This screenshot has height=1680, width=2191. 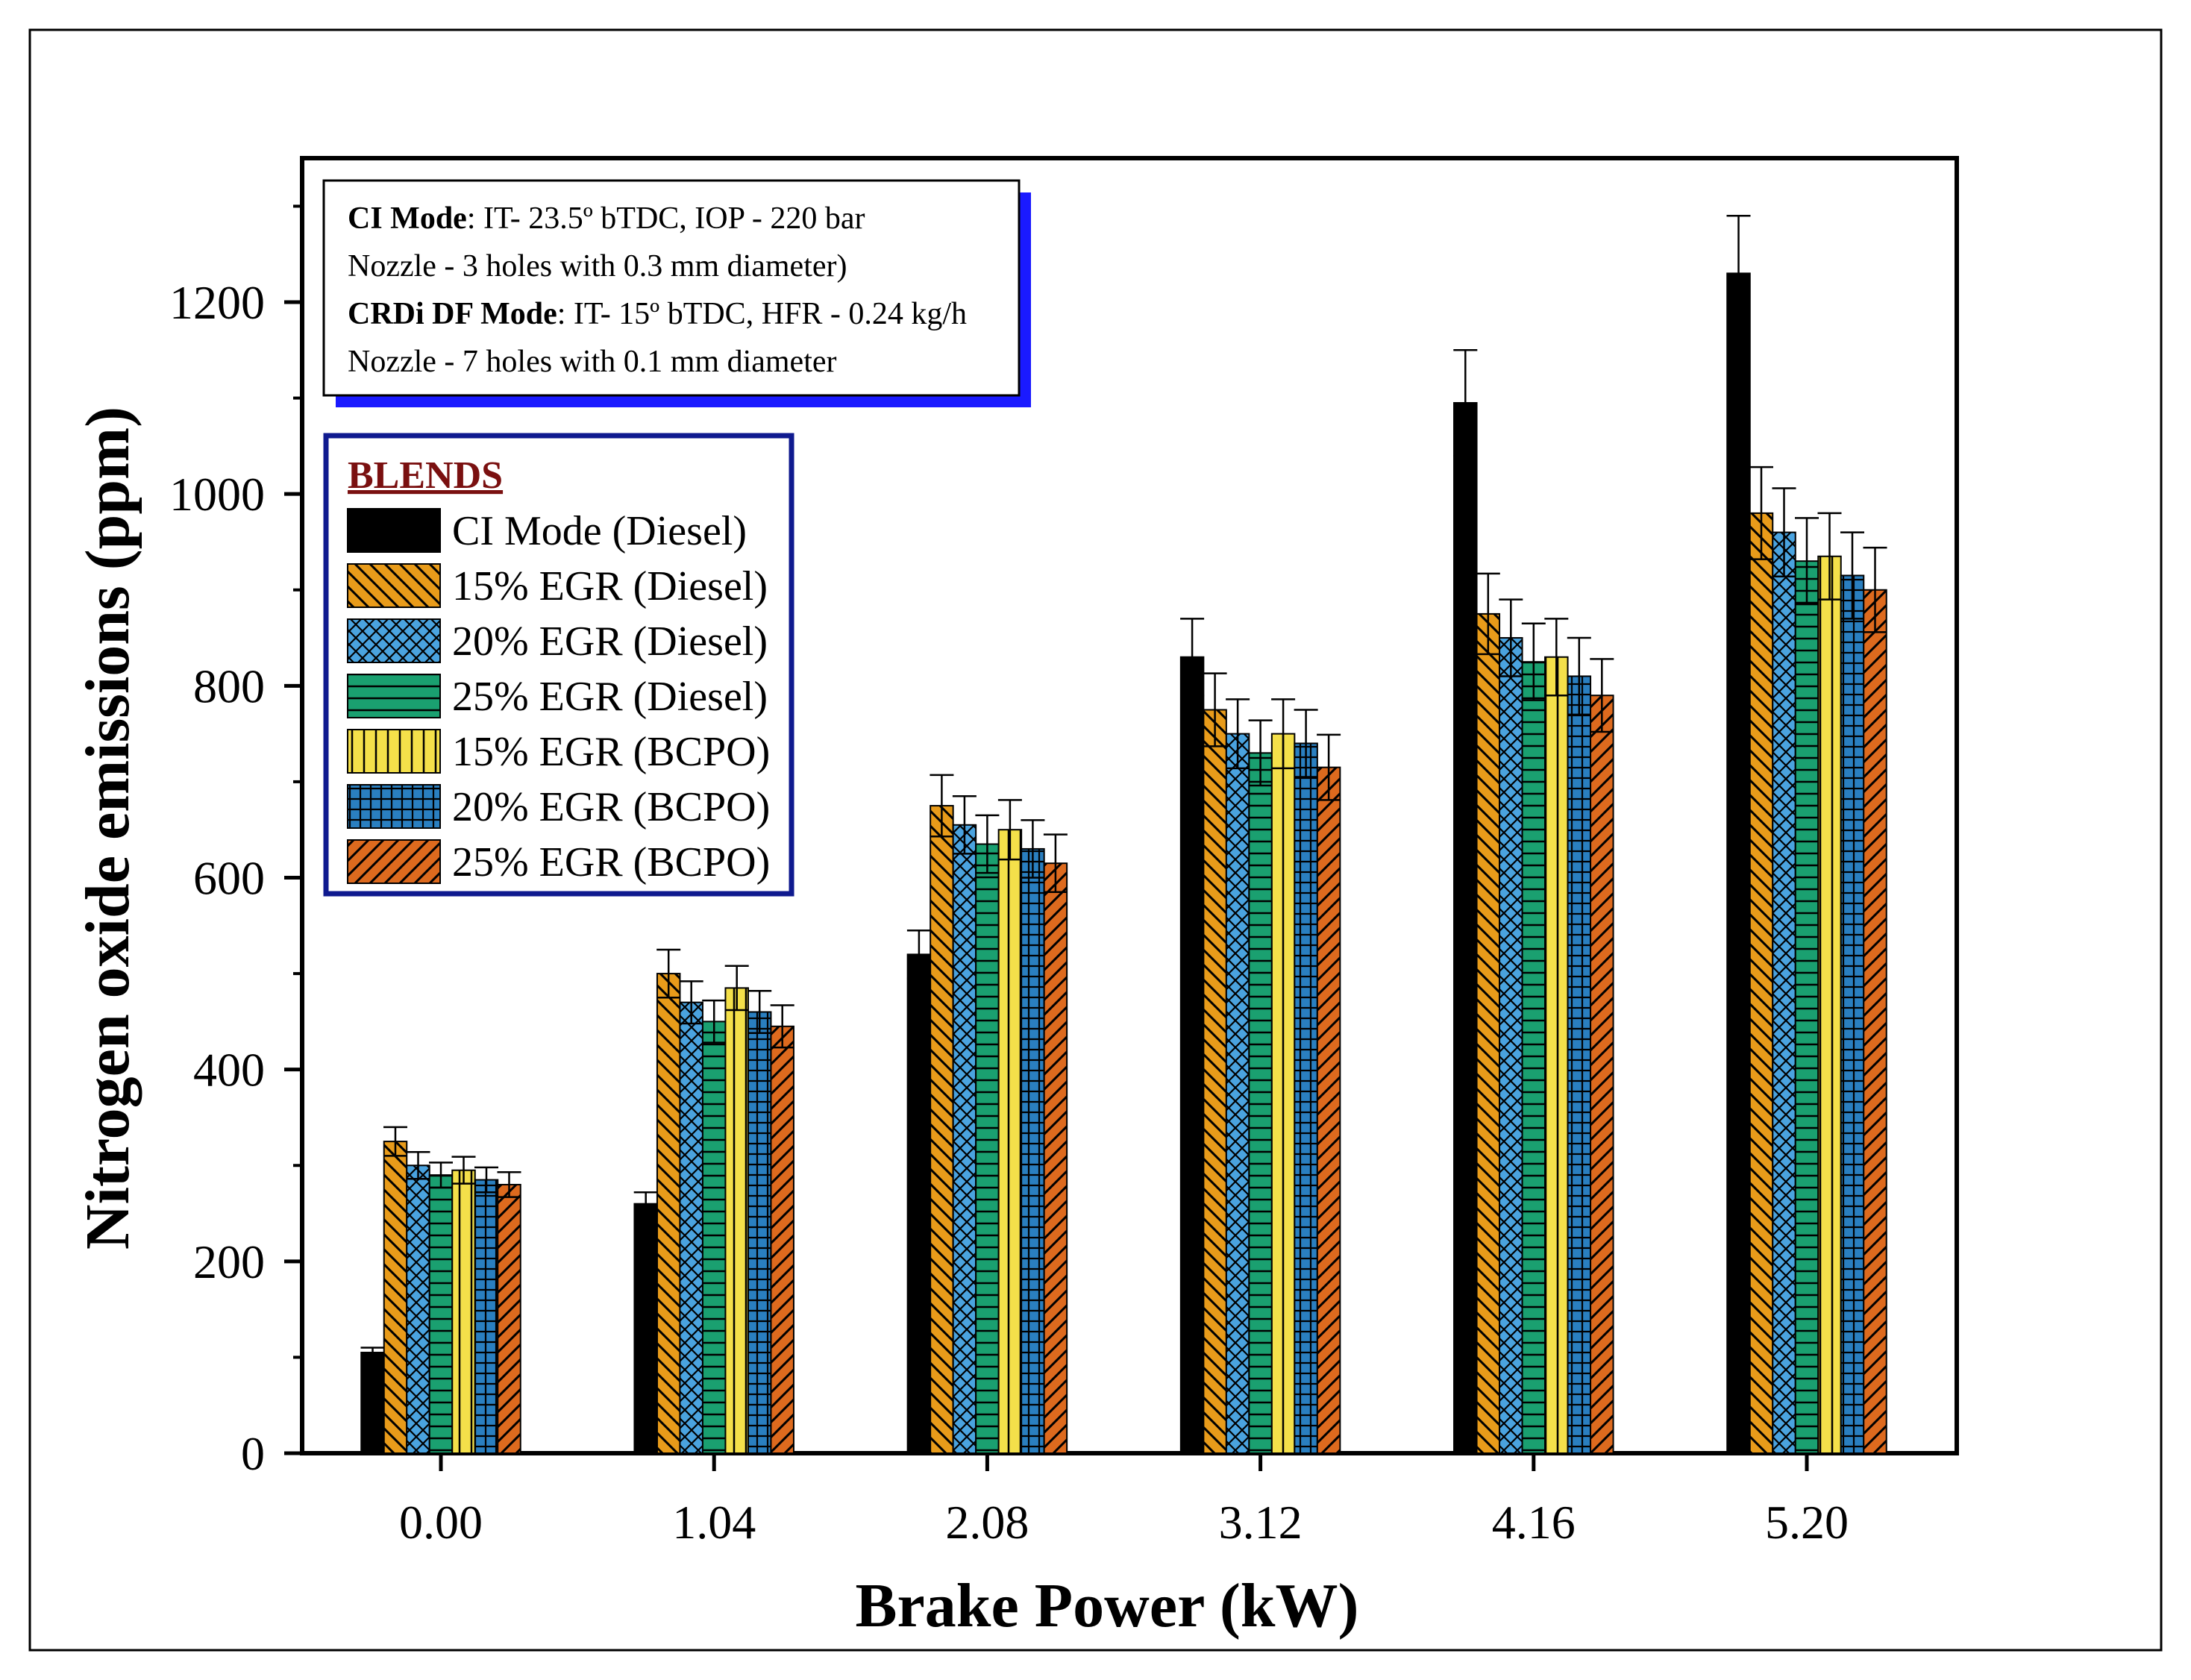 What do you see at coordinates (1875, 1021) in the screenshot?
I see `bar-5.20-25-egr-bcpo-` at bounding box center [1875, 1021].